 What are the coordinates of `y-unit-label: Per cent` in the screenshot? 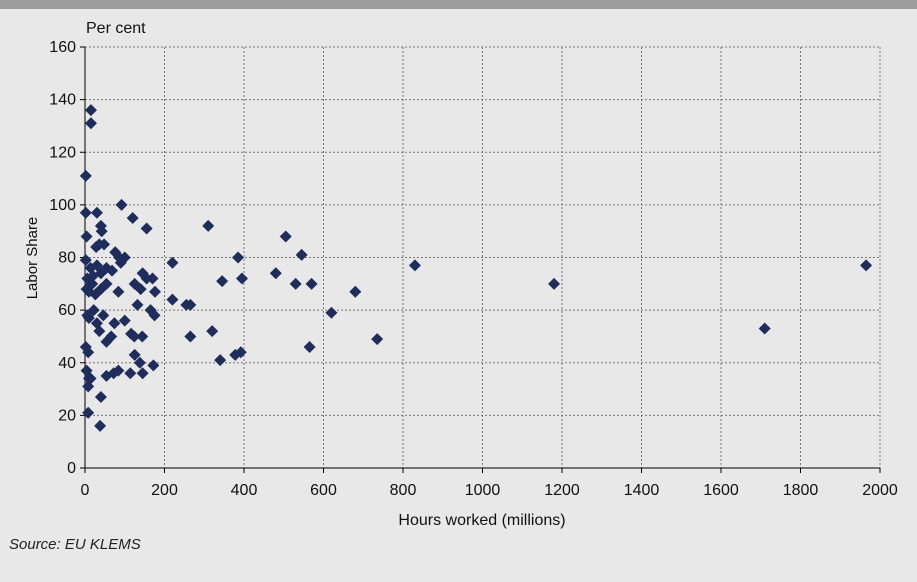 It's located at (116, 28).